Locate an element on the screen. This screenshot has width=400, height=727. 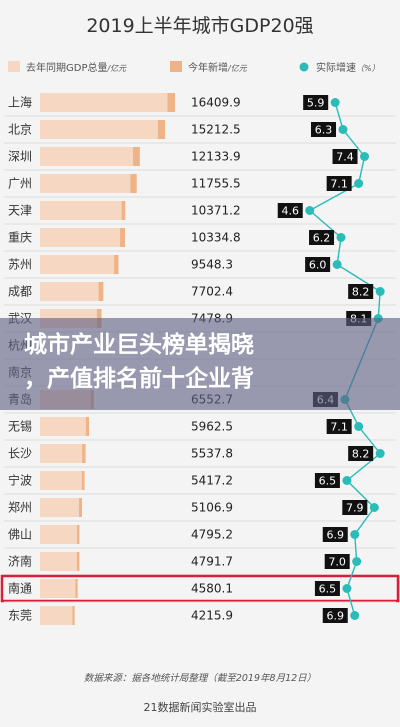
gdp-value: 4795.2 is located at coordinates (212, 535).